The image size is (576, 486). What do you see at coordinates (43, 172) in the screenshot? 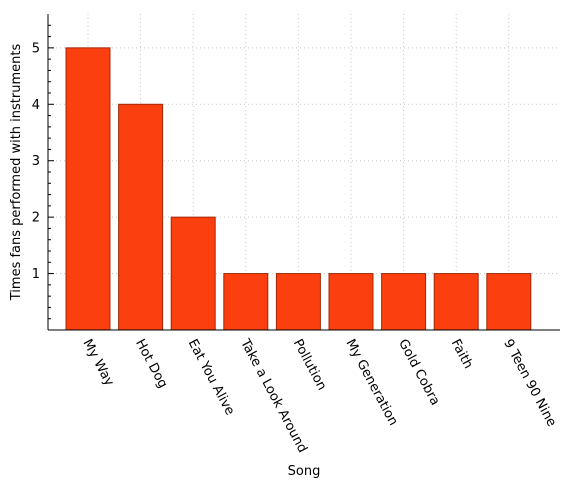
I see `y-ticks: 1 2 3 4 5` at bounding box center [43, 172].